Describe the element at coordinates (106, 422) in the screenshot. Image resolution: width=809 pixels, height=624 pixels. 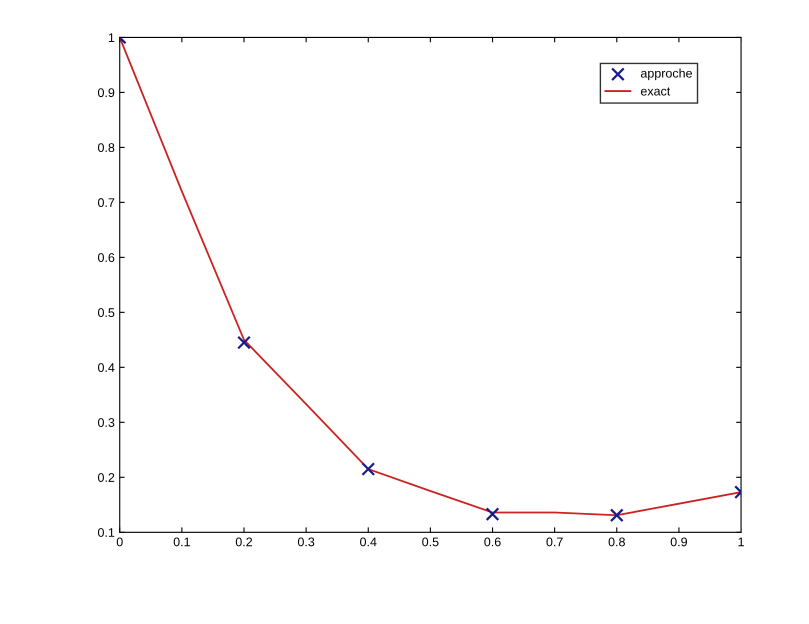
I see `y-tick-label: 0.3` at that location.